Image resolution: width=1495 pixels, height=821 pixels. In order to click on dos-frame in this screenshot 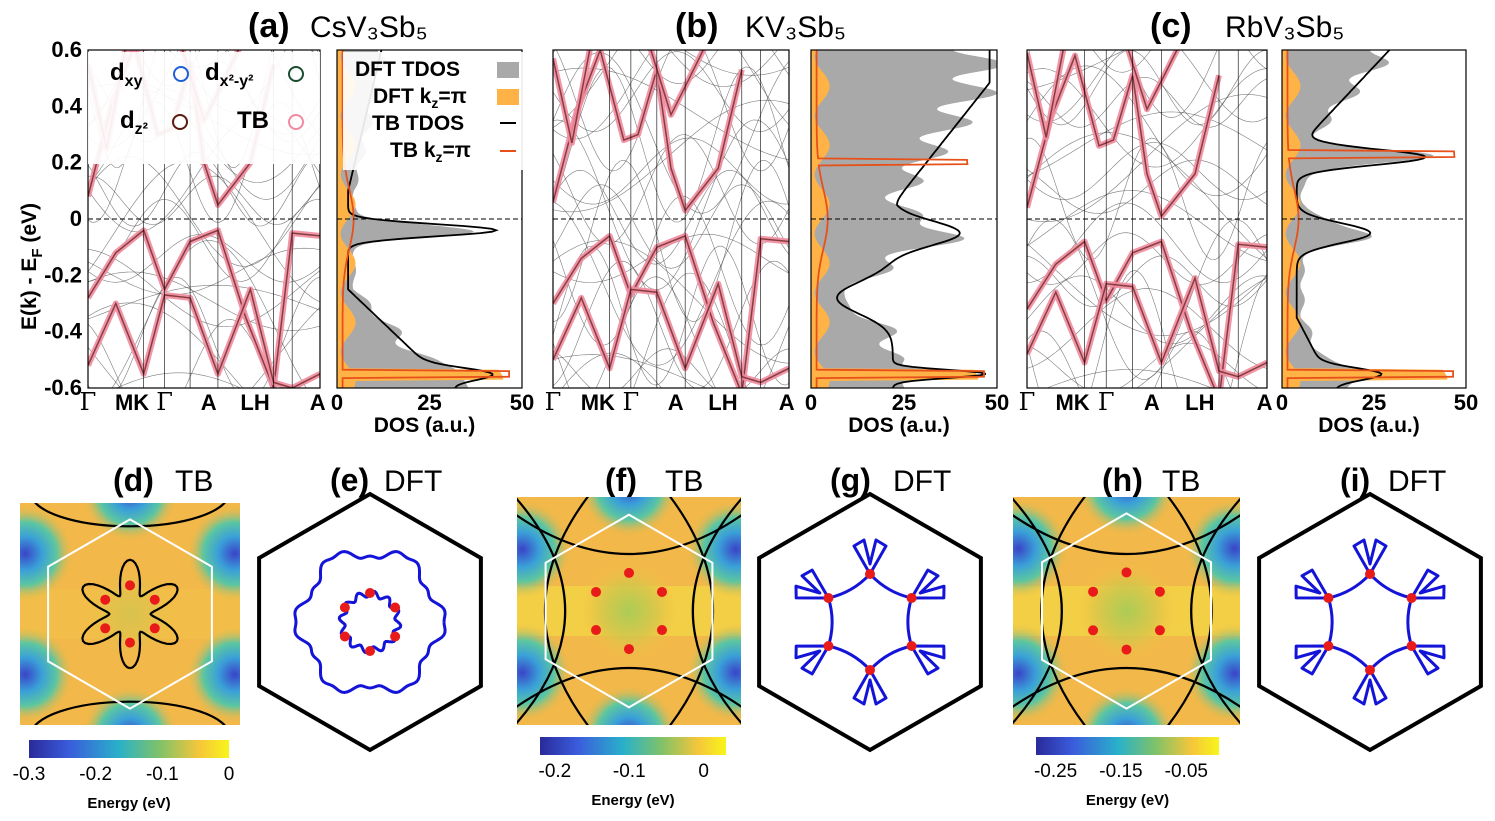, I will do `click(904, 219)`.